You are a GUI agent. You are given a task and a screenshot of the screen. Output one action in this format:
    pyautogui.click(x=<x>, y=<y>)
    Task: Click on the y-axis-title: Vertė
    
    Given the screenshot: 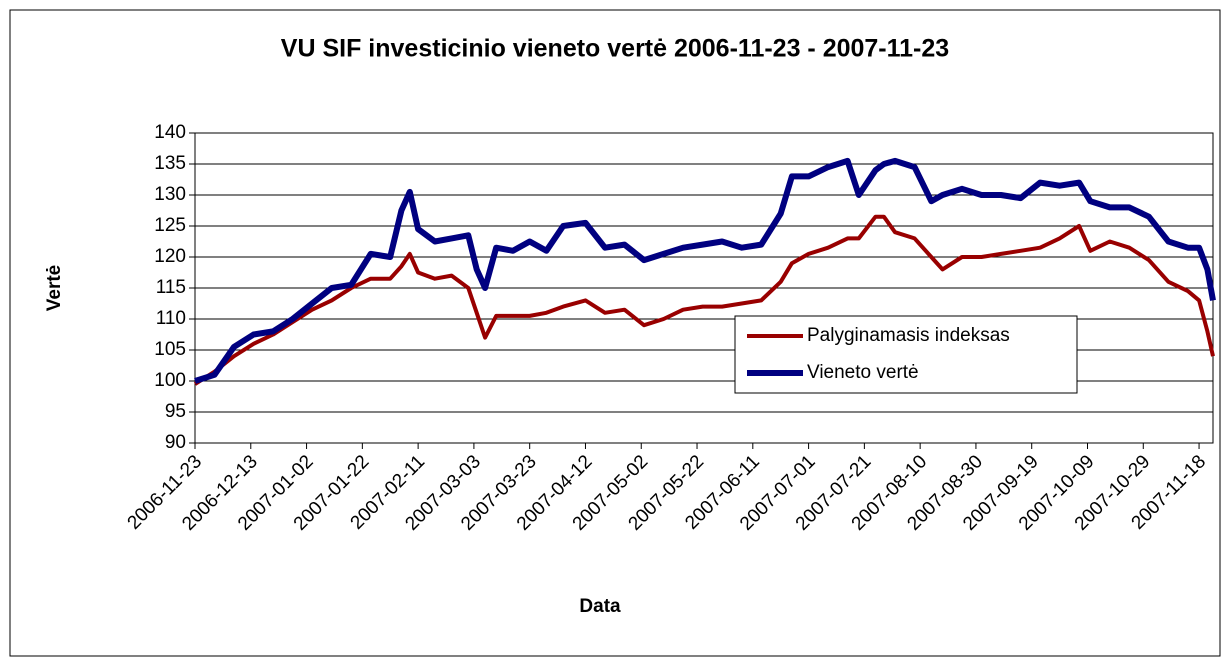 What is the action you would take?
    pyautogui.click(x=54, y=288)
    